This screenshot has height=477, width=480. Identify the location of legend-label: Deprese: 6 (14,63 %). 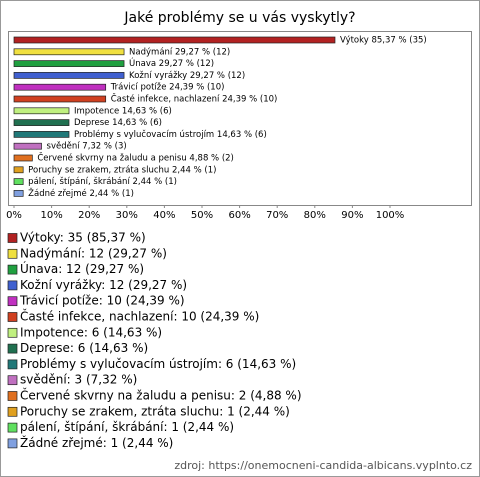
(84, 348).